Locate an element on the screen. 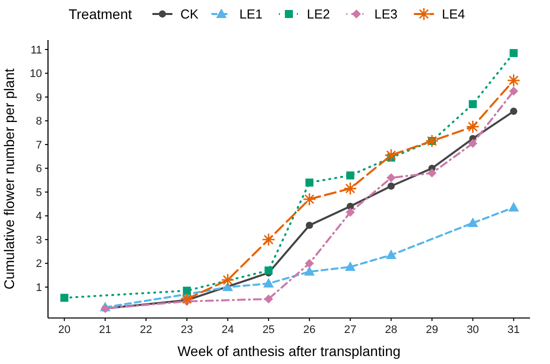 The image size is (550, 364). y-tick-label: 8 is located at coordinates (39, 122).